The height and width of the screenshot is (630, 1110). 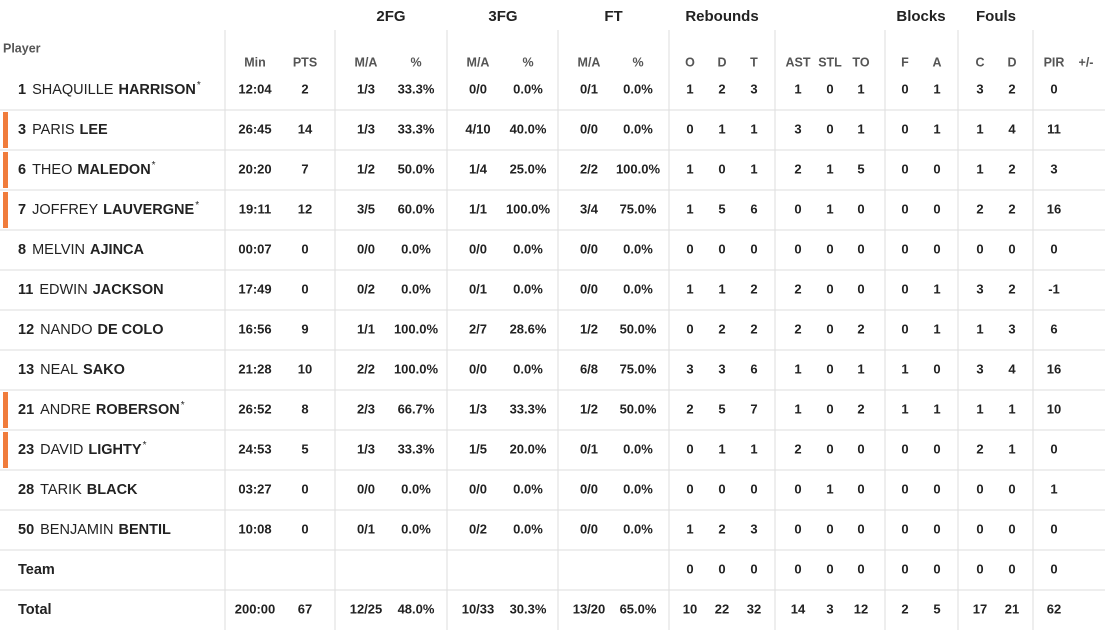 What do you see at coordinates (254, 488) in the screenshot?
I see `stat-cell: 03:27` at bounding box center [254, 488].